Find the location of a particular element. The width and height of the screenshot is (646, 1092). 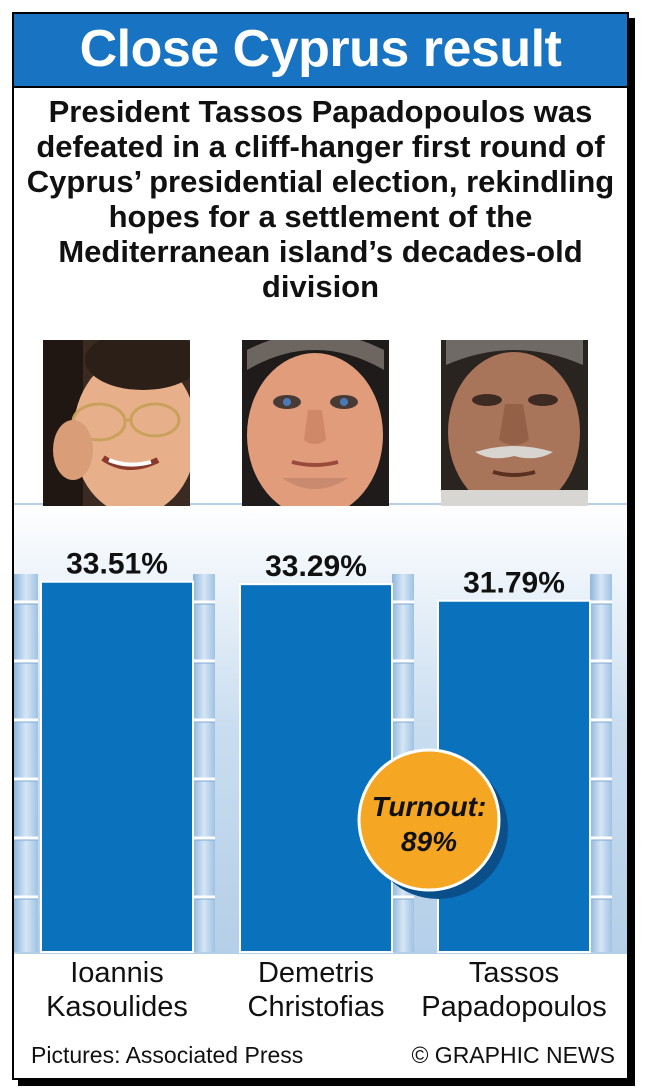

bar-label-line: Papadopoulos is located at coordinates (514, 1007).